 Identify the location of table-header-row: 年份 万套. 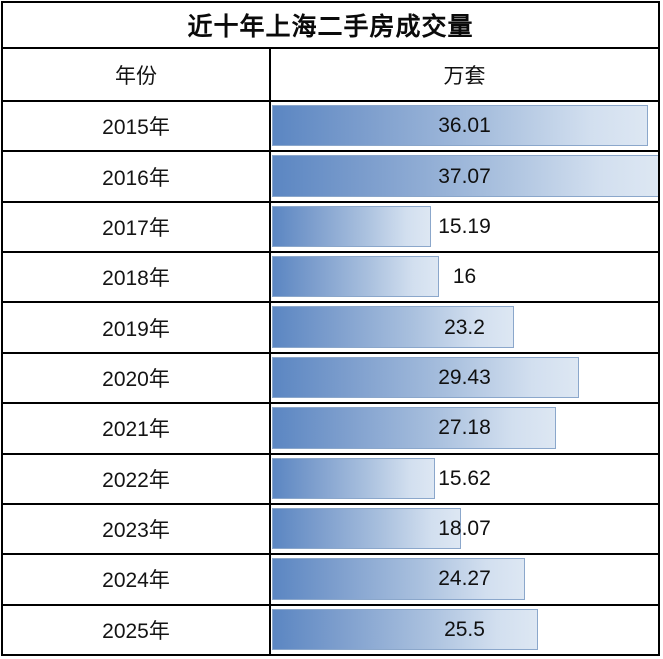
(330, 75).